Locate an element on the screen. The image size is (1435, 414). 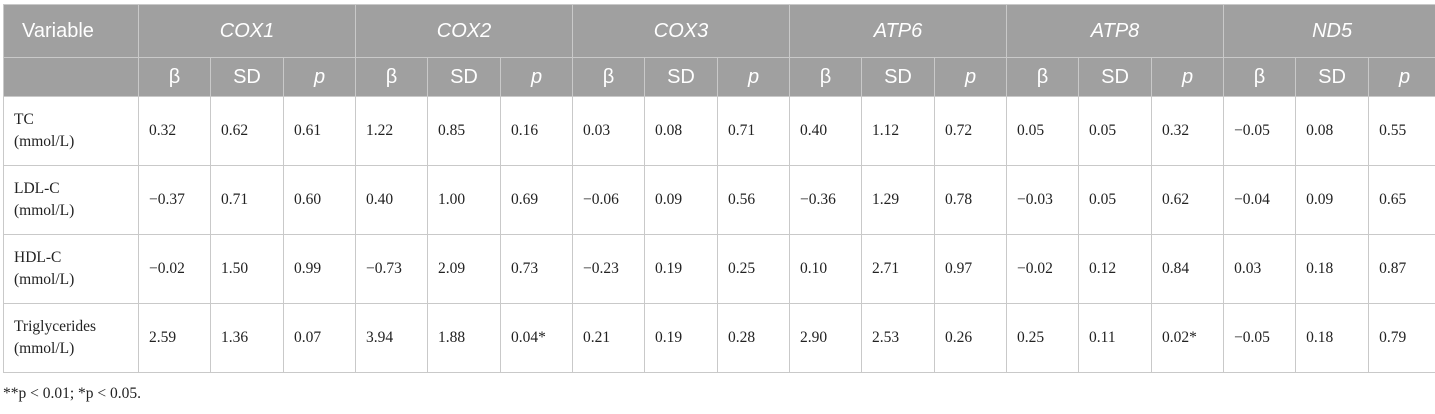
table-cell: −0.03 is located at coordinates (1043, 200).